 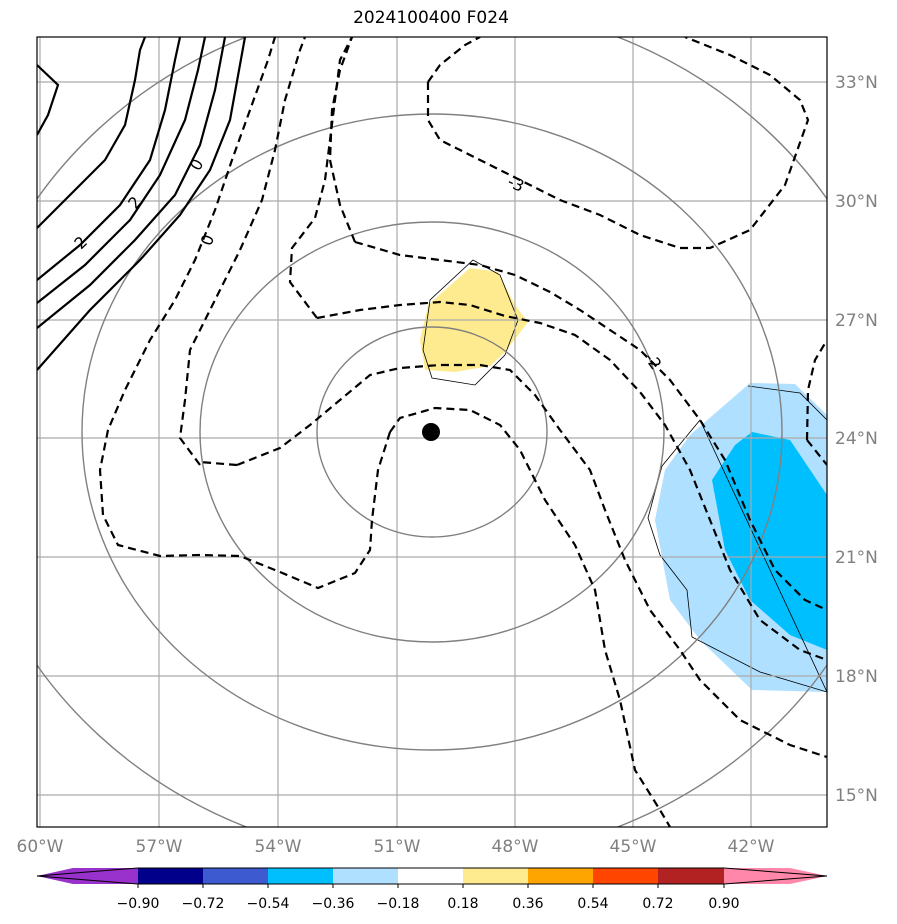 What do you see at coordinates (592, 904) in the screenshot?
I see `colorbar-tick-label: 0.54` at bounding box center [592, 904].